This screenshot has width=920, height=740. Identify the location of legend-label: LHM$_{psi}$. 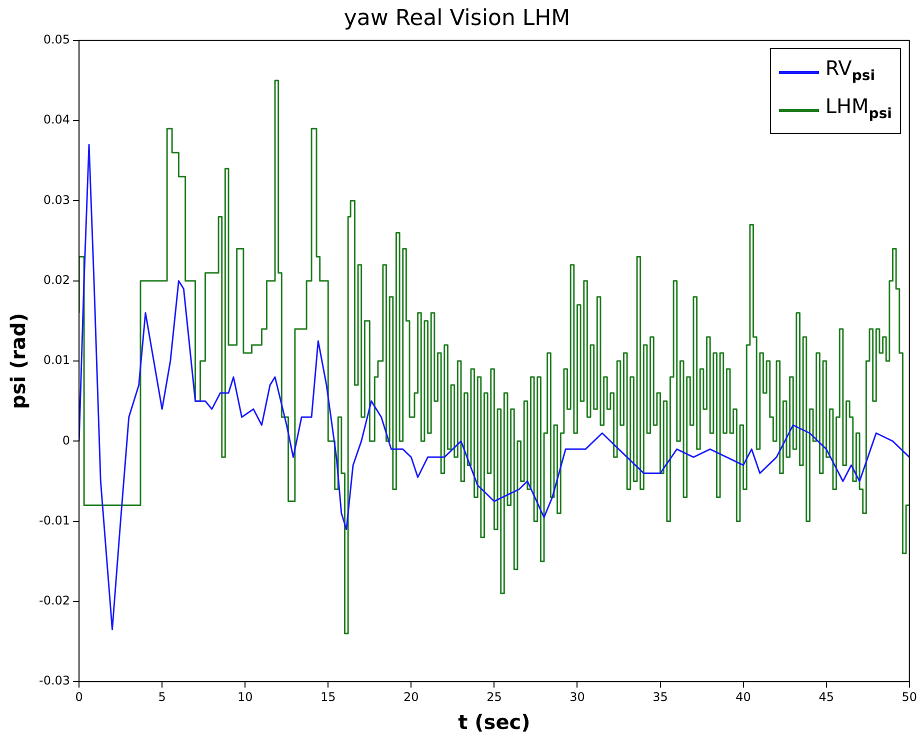
(858, 108).